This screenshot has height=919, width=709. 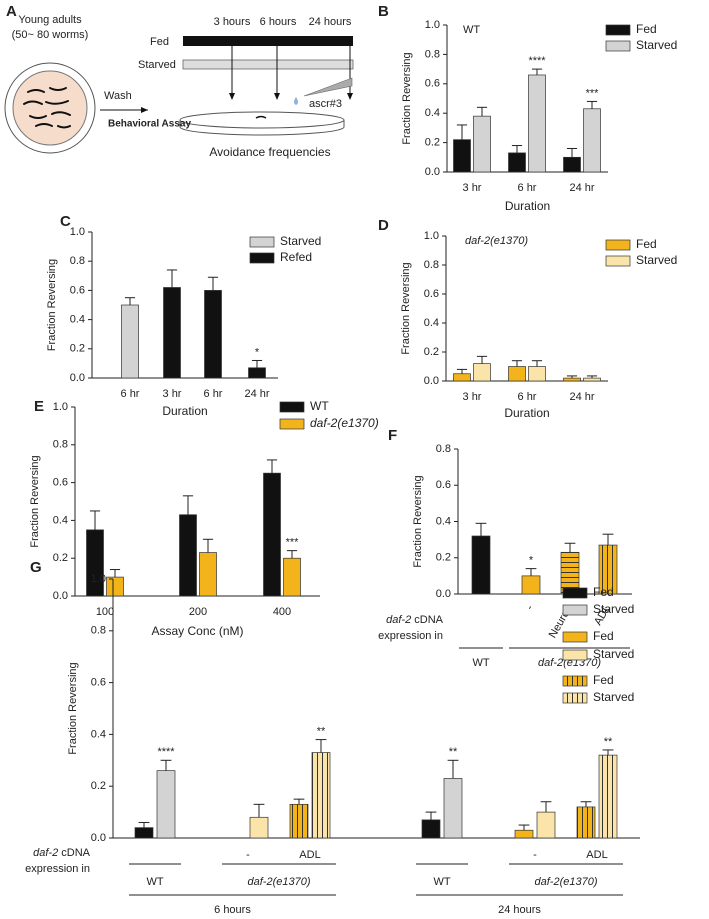 What do you see at coordinates (144, 110) in the screenshot?
I see `arrowhead` at bounding box center [144, 110].